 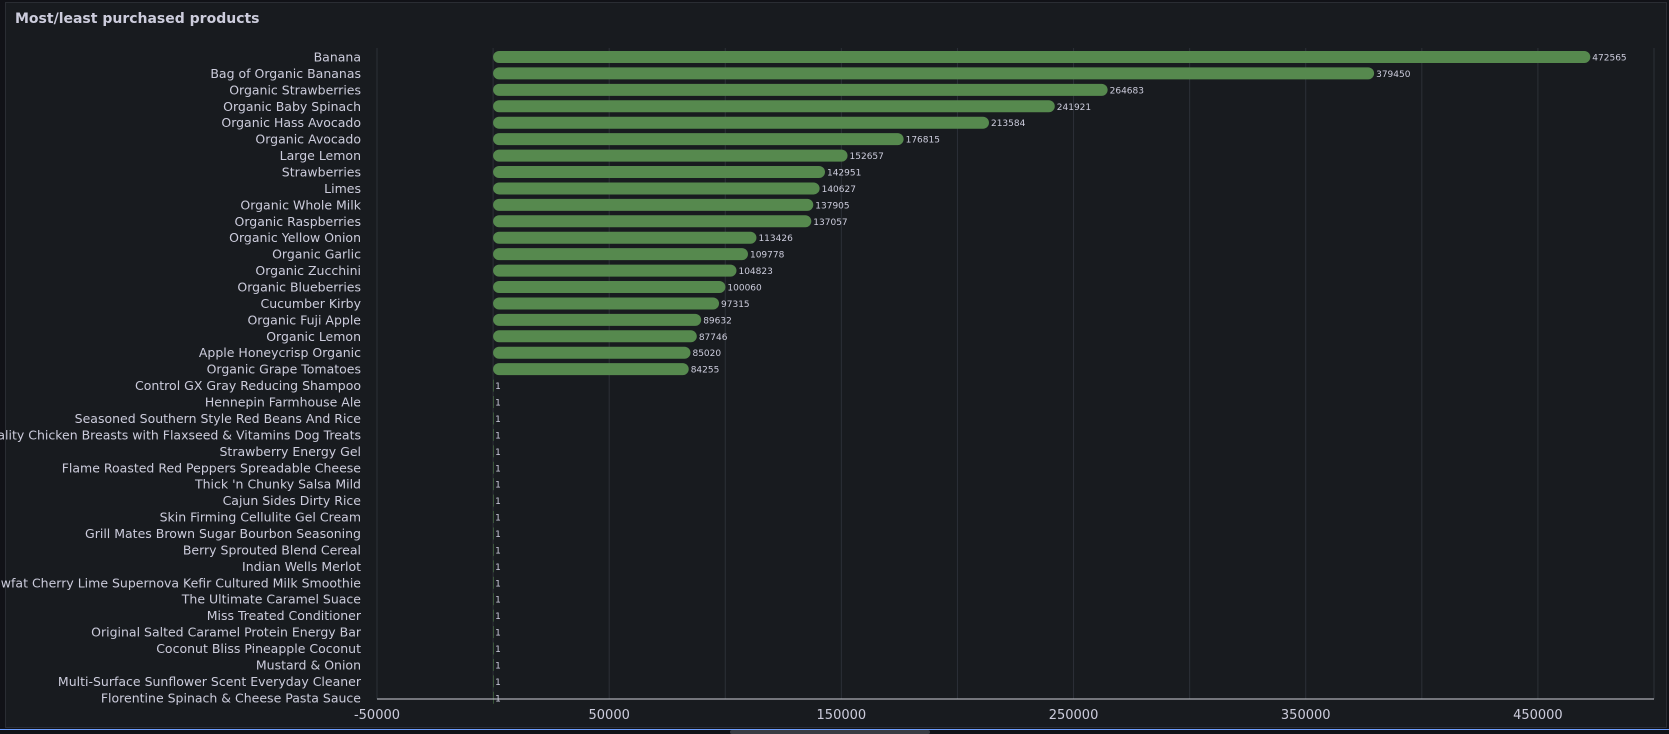 I want to click on bar-value-label: 113426, so click(x=775, y=239).